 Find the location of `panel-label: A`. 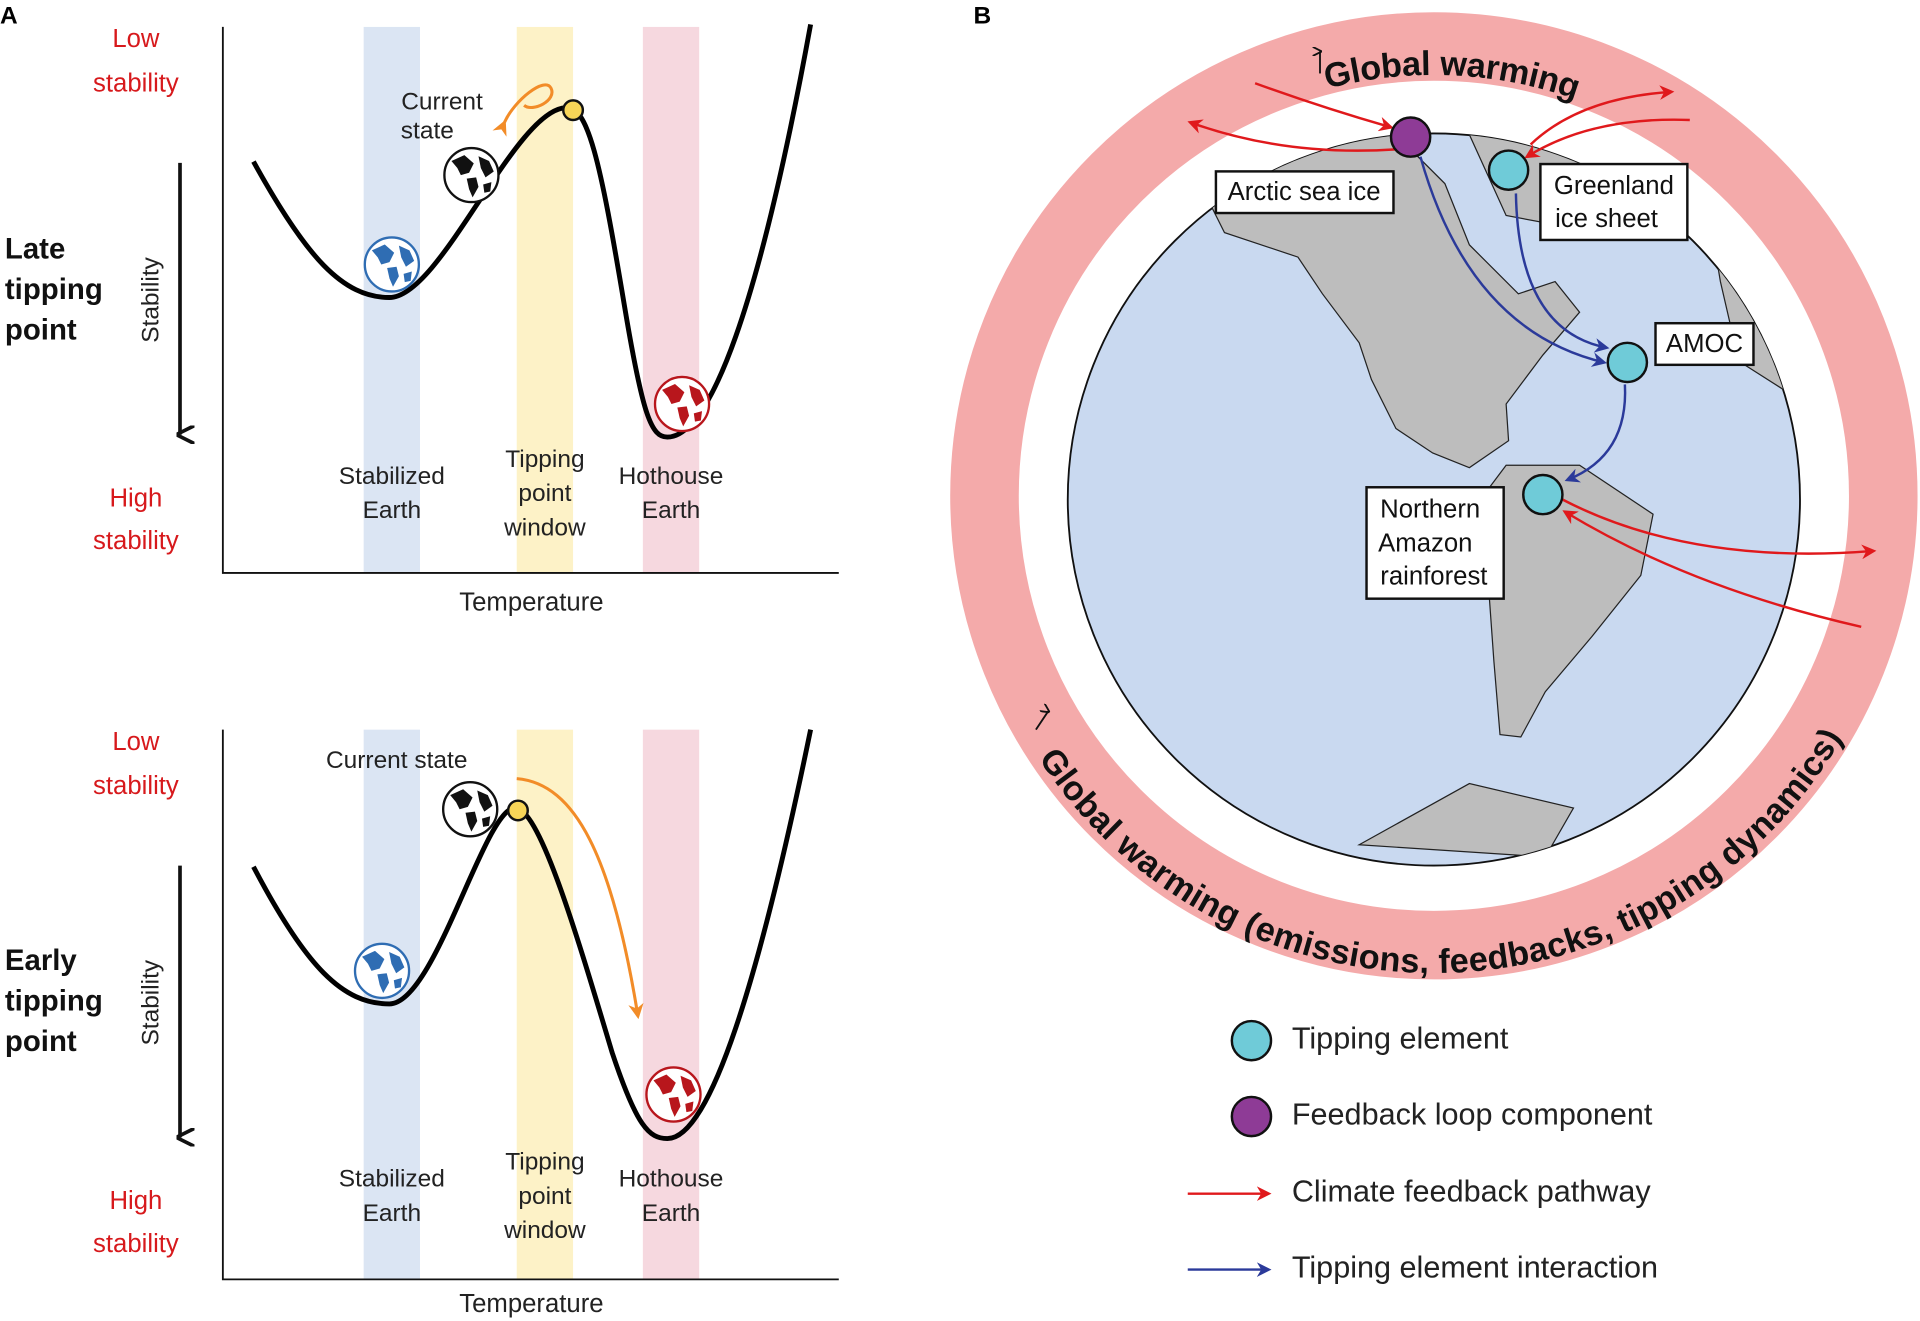

panel-label: A is located at coordinates (9, 16).